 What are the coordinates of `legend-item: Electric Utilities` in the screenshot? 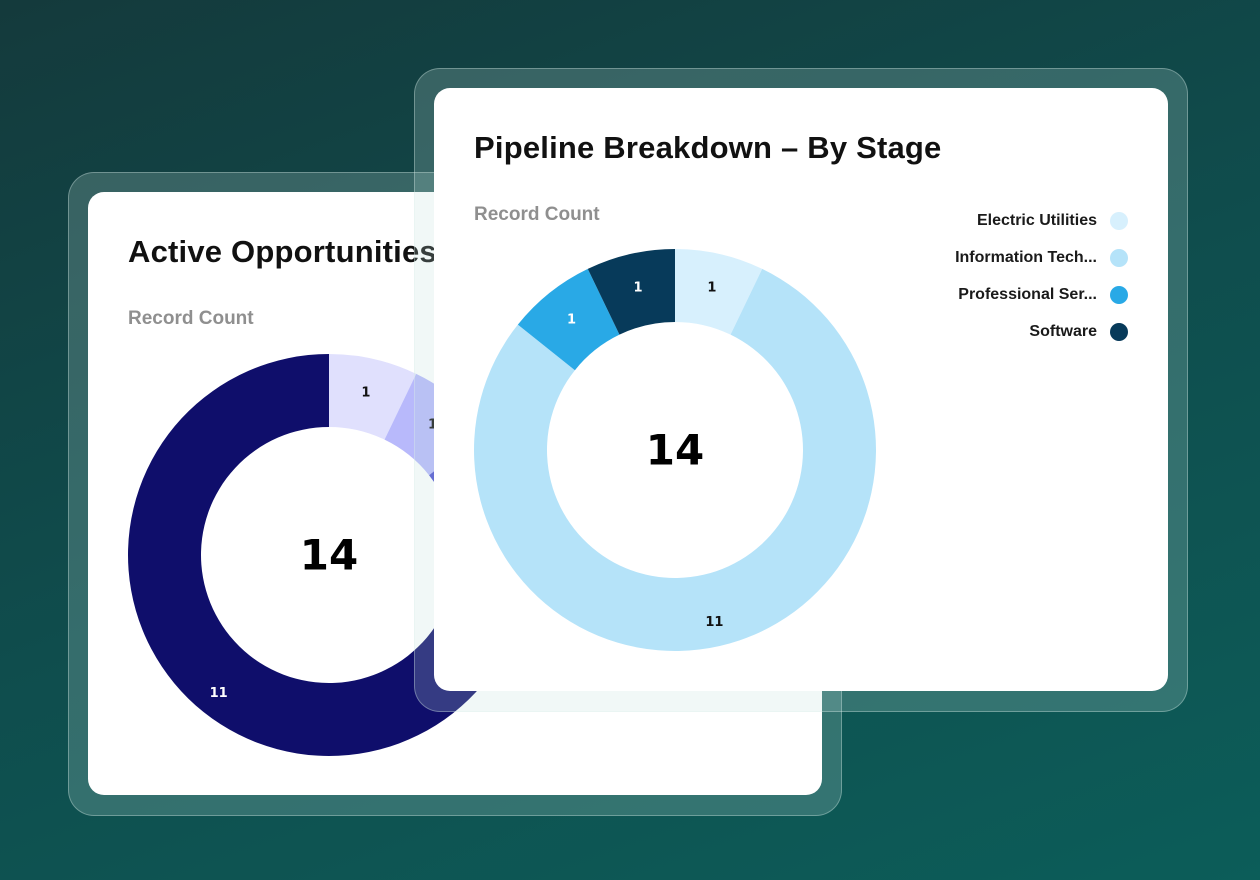 It's located at (1041, 220).